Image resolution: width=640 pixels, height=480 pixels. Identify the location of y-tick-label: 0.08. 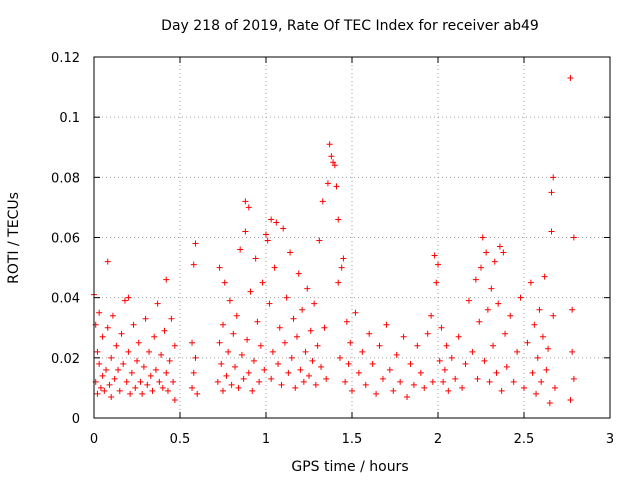
(65, 178).